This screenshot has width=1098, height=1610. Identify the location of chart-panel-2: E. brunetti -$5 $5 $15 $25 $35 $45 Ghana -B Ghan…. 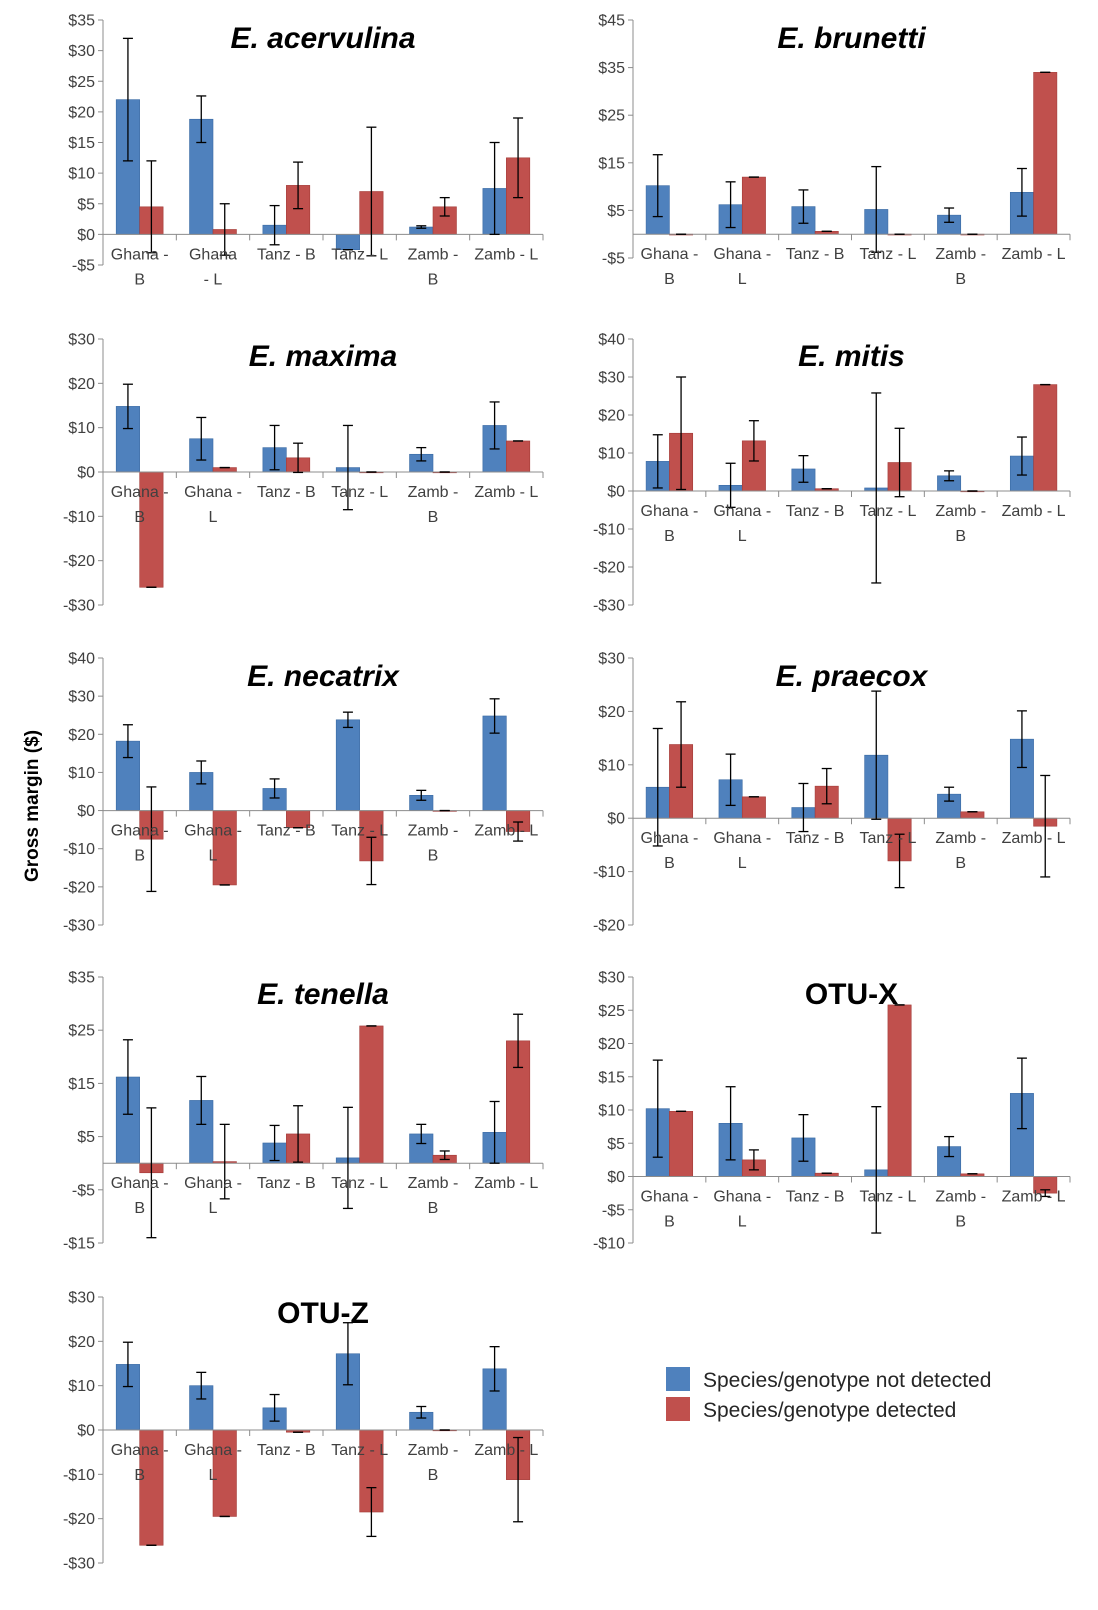
(834, 150).